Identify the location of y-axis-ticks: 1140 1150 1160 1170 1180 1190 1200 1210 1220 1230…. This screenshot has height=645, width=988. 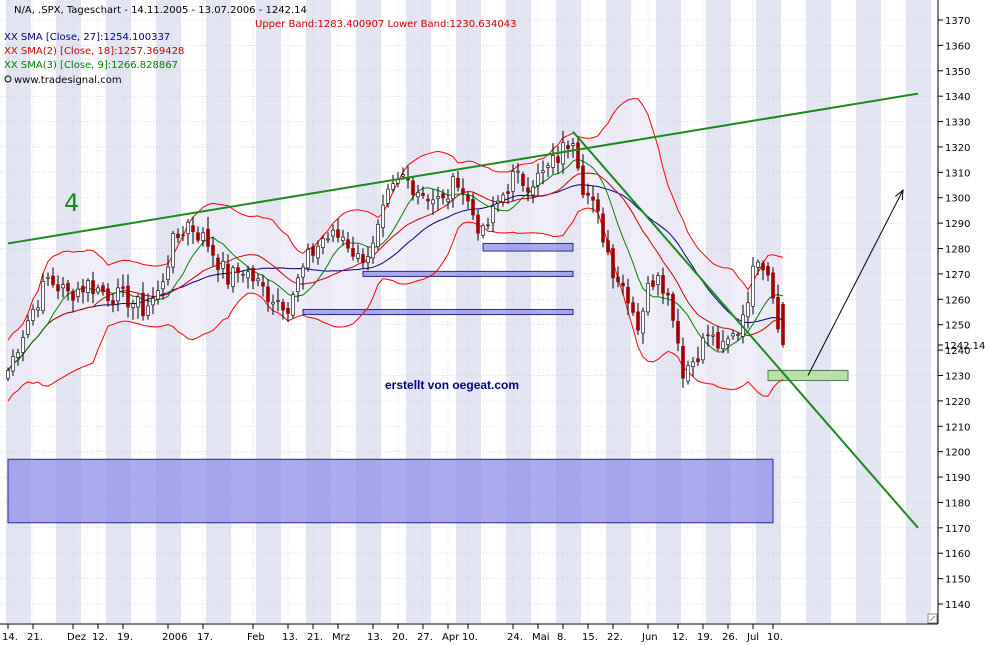
(954, 313).